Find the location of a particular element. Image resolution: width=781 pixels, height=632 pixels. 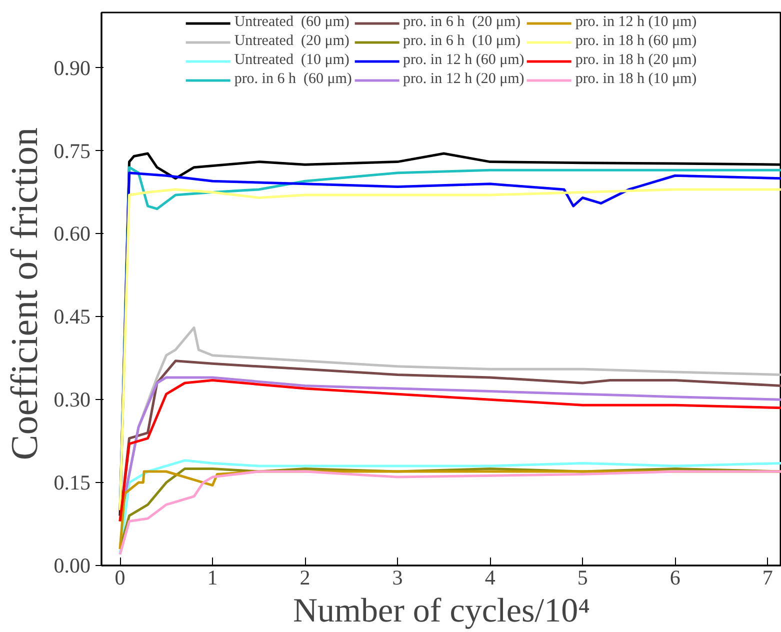

legend-label: Untreated (20 μm) is located at coordinates (292, 41).